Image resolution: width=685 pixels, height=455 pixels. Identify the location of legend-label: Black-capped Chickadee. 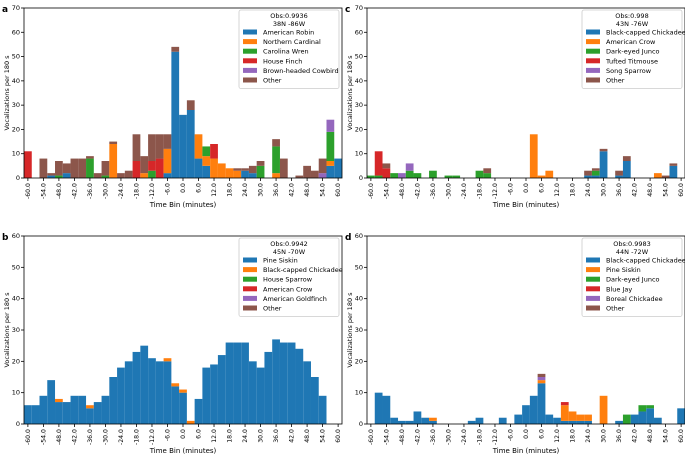
(645, 261).